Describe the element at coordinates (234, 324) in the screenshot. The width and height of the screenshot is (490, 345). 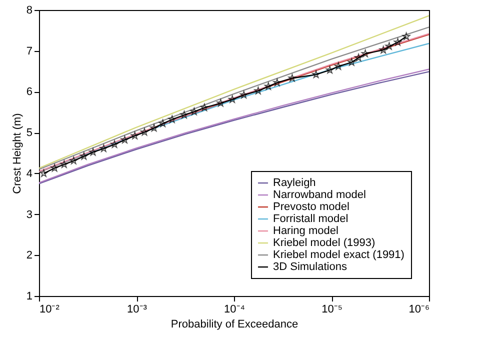
I see `x-axis-title: Probability of Exceedance` at that location.